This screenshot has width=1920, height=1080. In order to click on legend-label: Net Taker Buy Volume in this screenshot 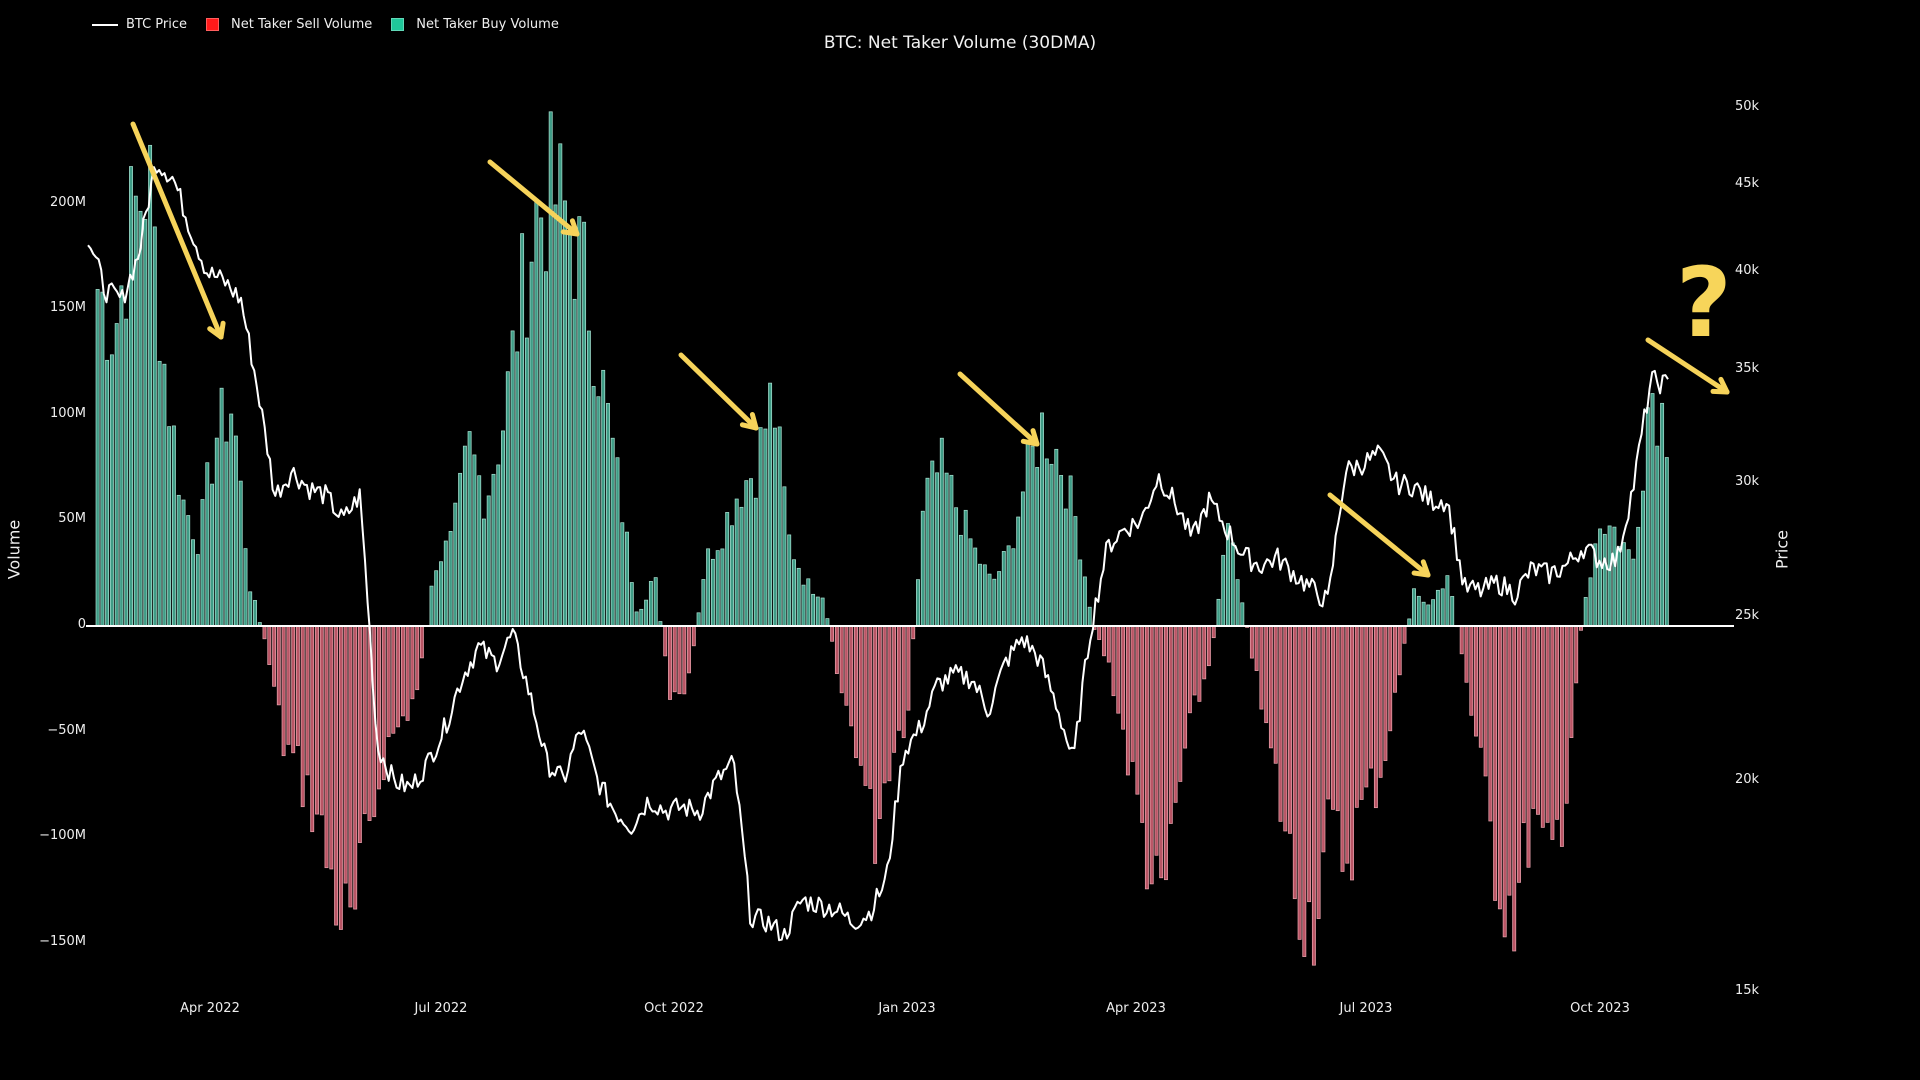, I will do `click(487, 24)`.